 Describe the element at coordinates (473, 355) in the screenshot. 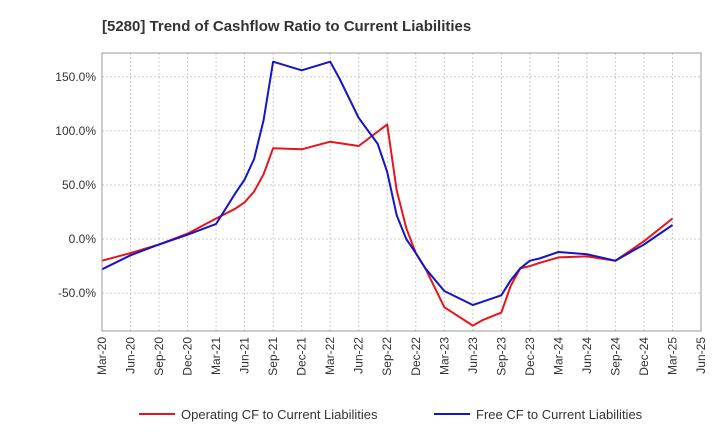

I see `x-tick-label: Jun-23` at that location.